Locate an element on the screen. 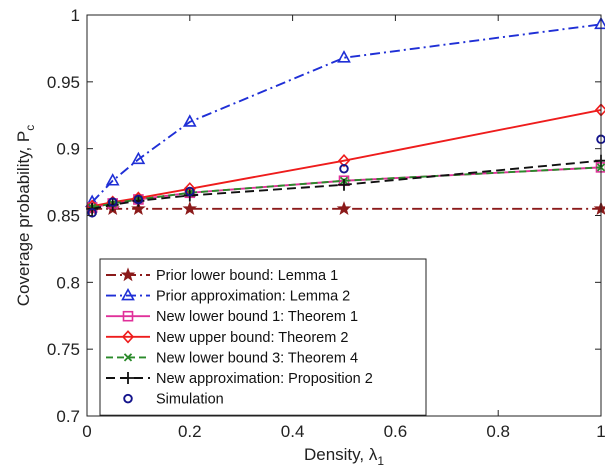  y-axis-label-subscript: c is located at coordinates (30, 128).